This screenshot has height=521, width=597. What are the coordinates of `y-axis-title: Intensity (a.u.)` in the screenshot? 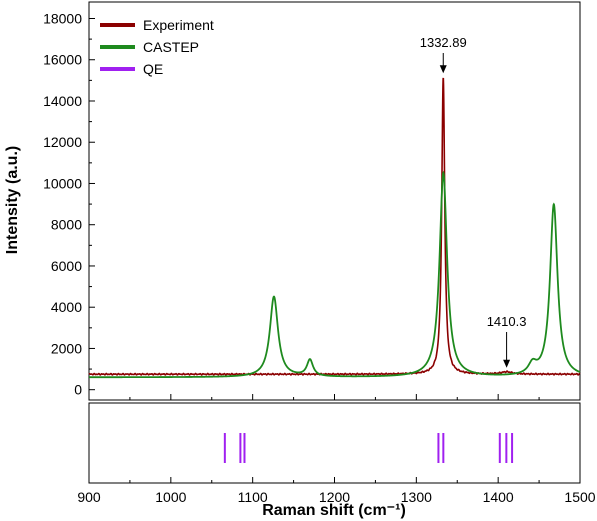 It's located at (12, 200).